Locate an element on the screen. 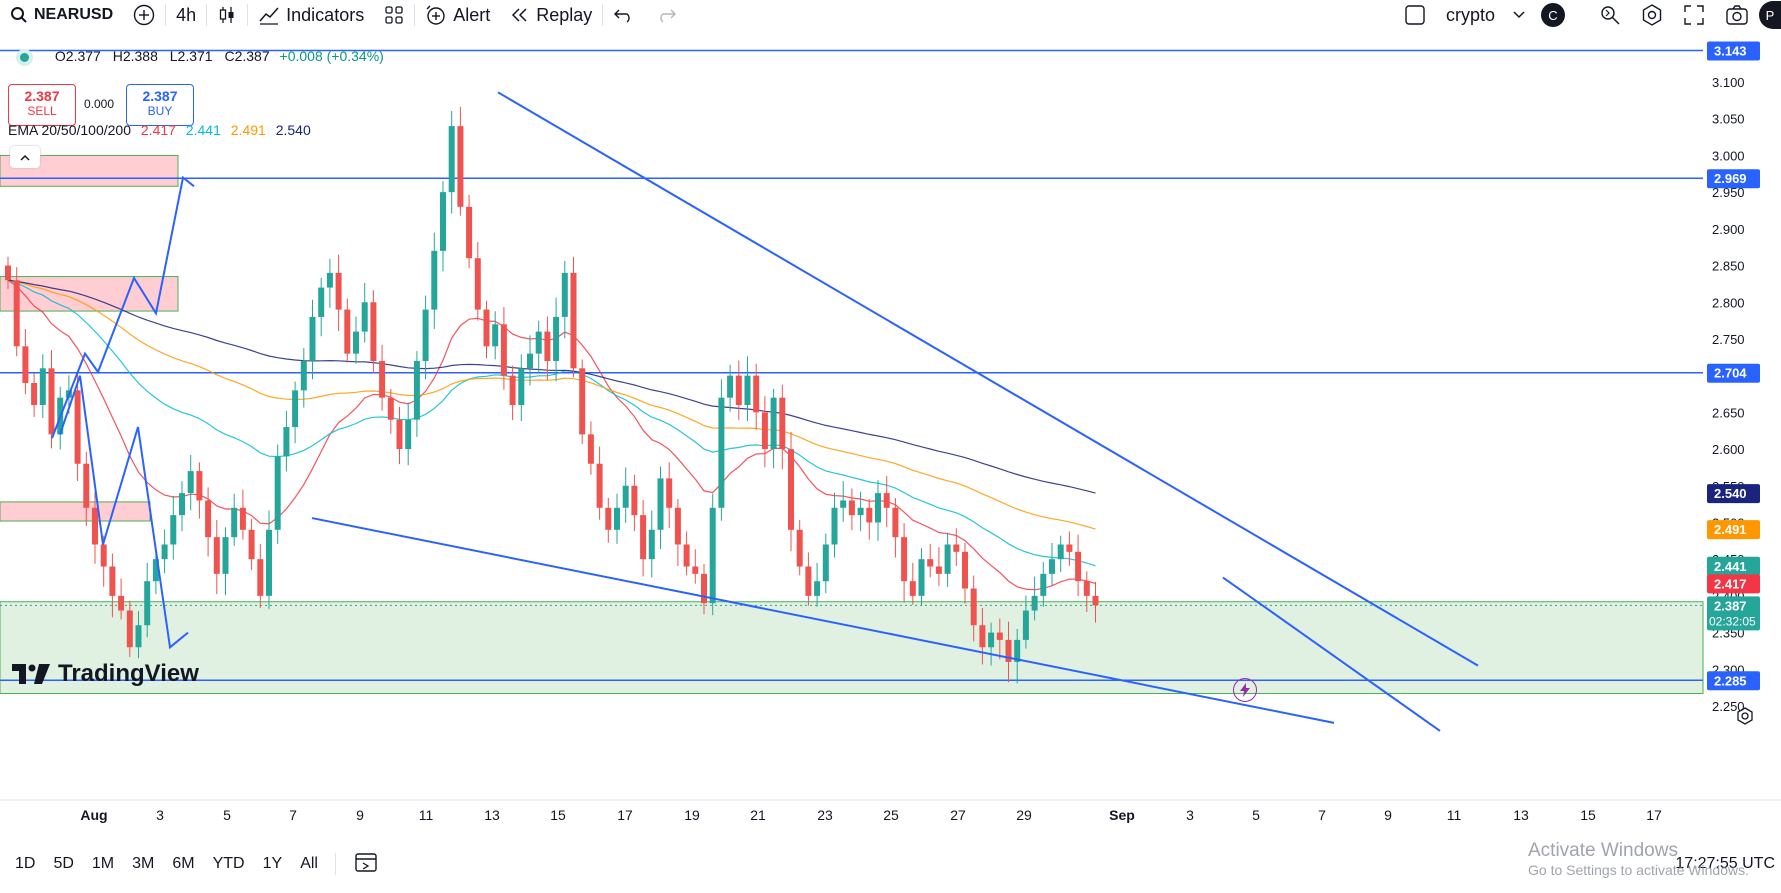 This screenshot has width=1781, height=893. range-ytd: YTD is located at coordinates (228, 863).